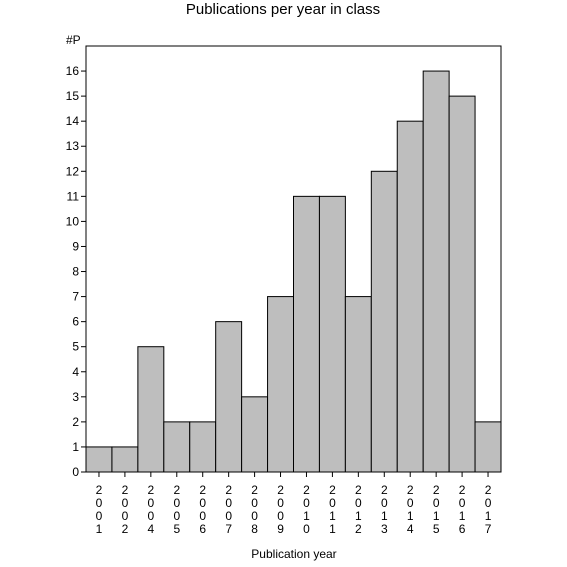  Describe the element at coordinates (75, 372) in the screenshot. I see `y-tick-label: 4` at that location.